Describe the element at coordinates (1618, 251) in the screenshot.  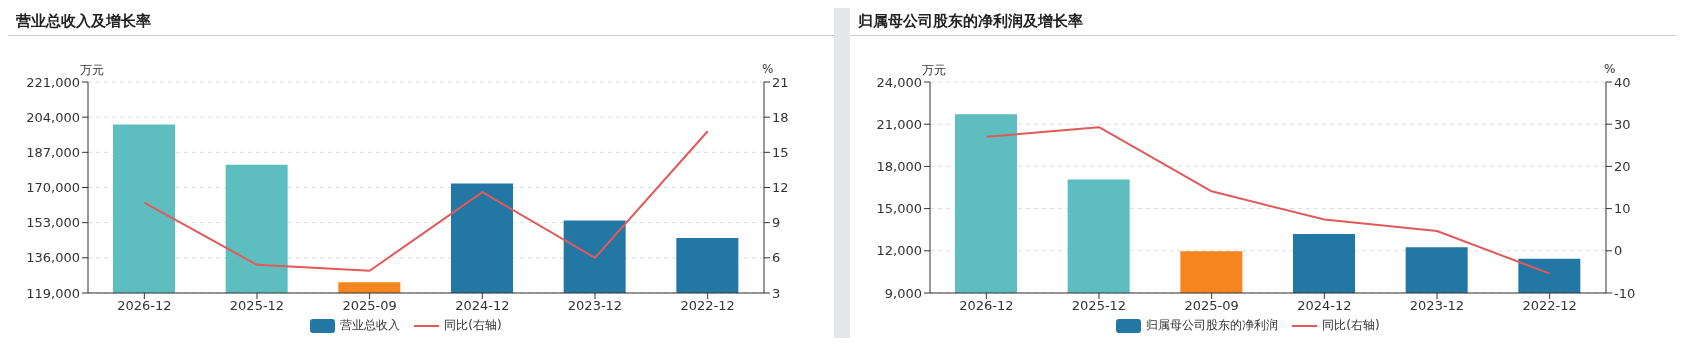
I see `y2-tick-label: 0` at that location.